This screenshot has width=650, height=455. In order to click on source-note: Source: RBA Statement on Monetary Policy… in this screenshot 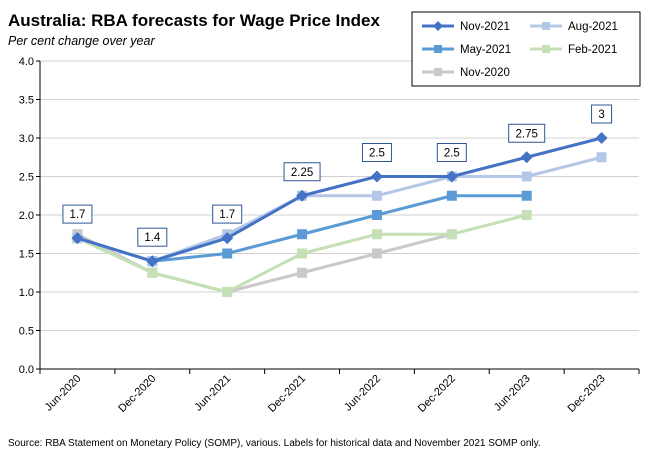, I will do `click(274, 443)`.